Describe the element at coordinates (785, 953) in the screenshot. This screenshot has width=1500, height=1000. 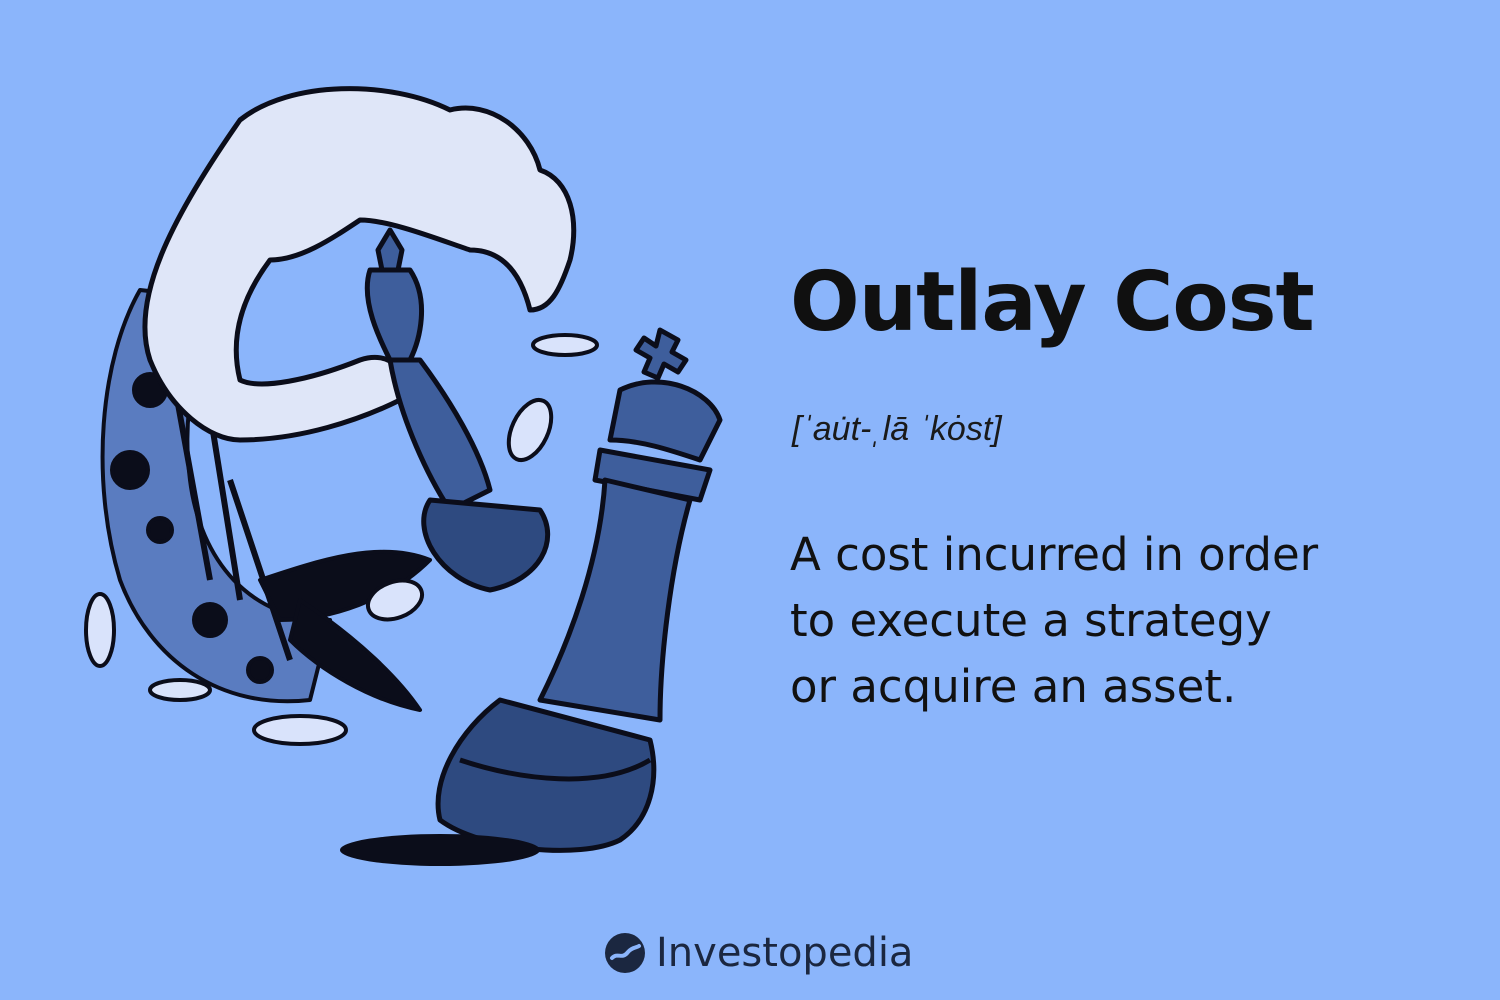
I see `brand-name: Investopedia` at that location.